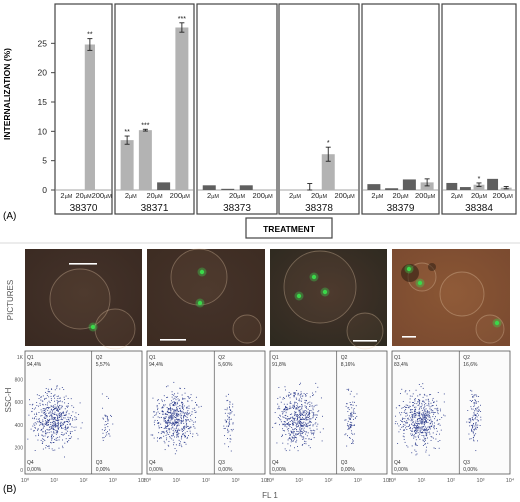 This screenshot has width=520, height=502. What do you see at coordinates (43, 131) in the screenshot?
I see `y-tick-label: 10` at bounding box center [43, 131].